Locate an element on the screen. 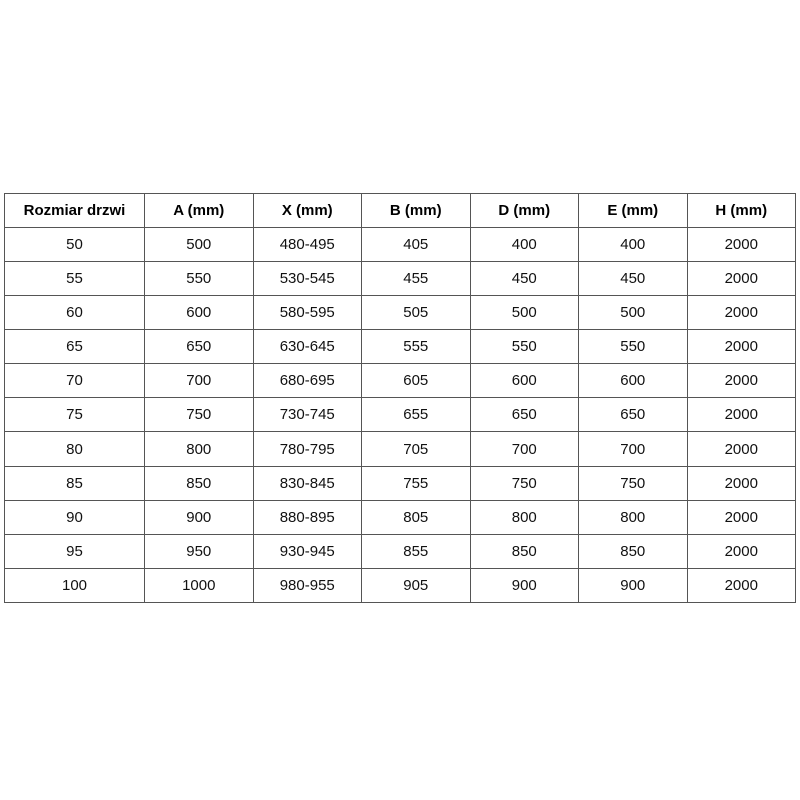  table-cell: 455 is located at coordinates (416, 279).